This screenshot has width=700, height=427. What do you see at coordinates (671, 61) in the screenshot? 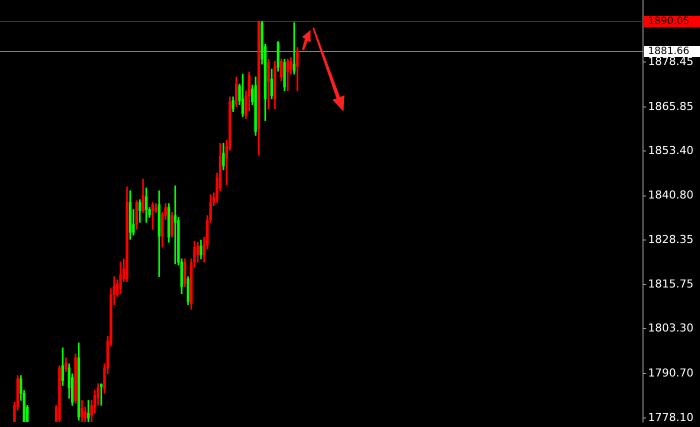
I see `y-tick-label: 1878.45` at bounding box center [671, 61].